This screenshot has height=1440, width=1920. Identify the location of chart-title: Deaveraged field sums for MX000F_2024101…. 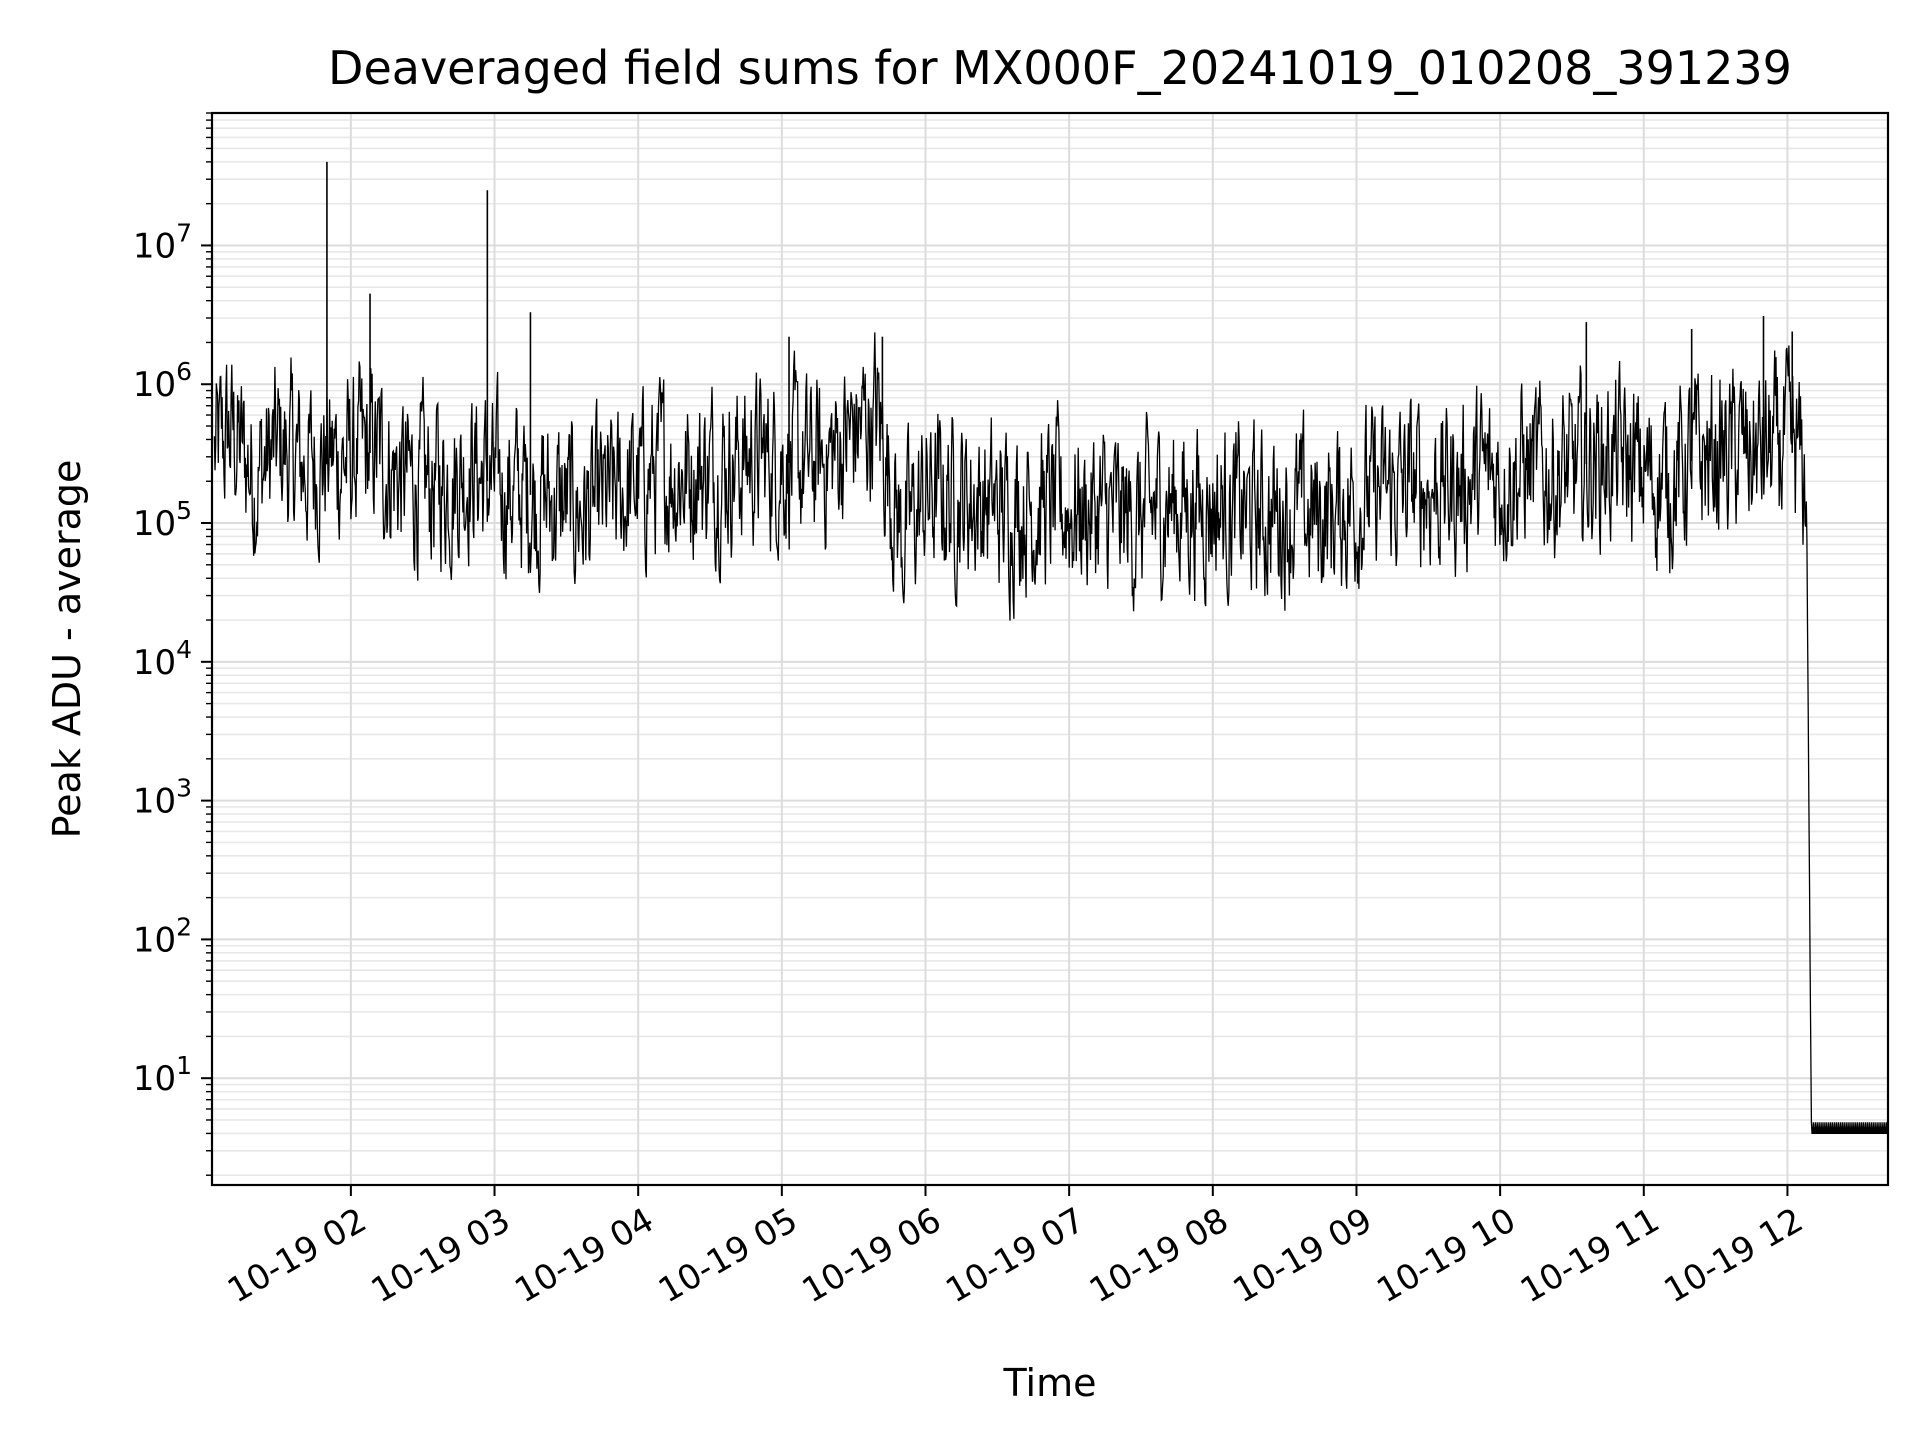
(1060, 68).